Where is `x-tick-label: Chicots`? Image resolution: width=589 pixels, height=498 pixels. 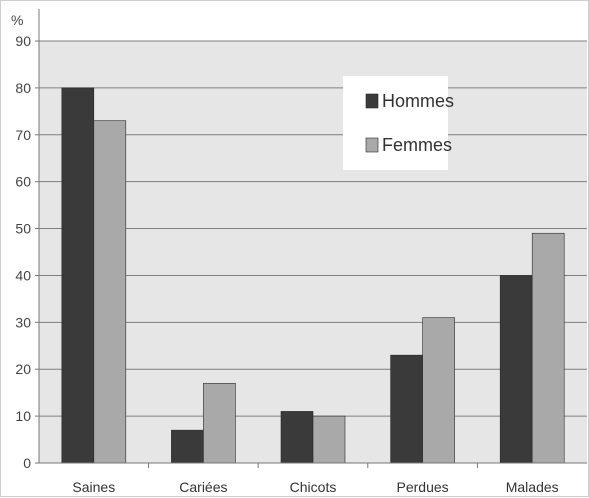 x-tick-label: Chicots is located at coordinates (313, 487).